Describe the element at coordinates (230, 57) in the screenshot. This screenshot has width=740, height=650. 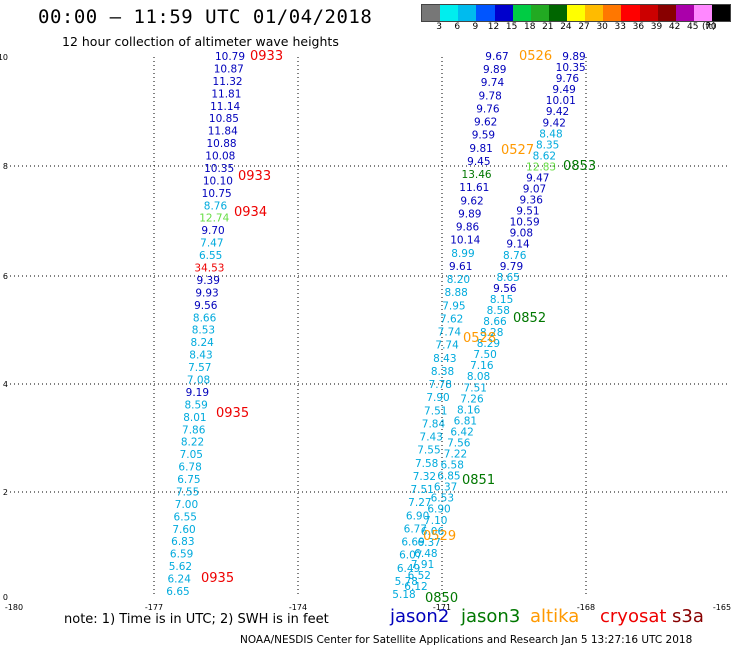
I see `wave-height-label: 10.79` at that location.